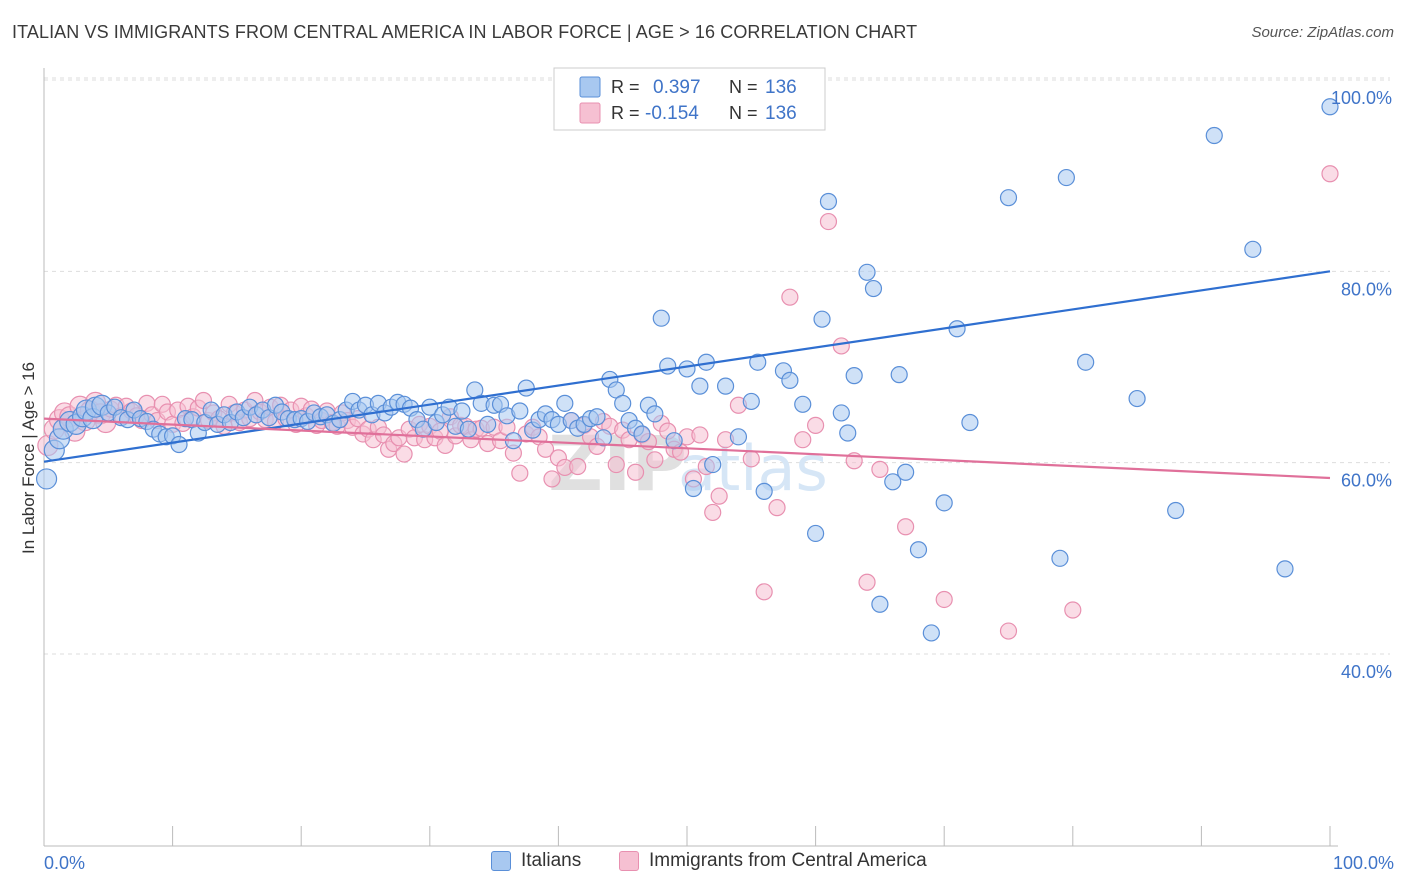 This screenshot has height=892, width=1406. What do you see at coordinates (687, 448) in the screenshot?
I see `trend-line-immigrants` at bounding box center [687, 448].